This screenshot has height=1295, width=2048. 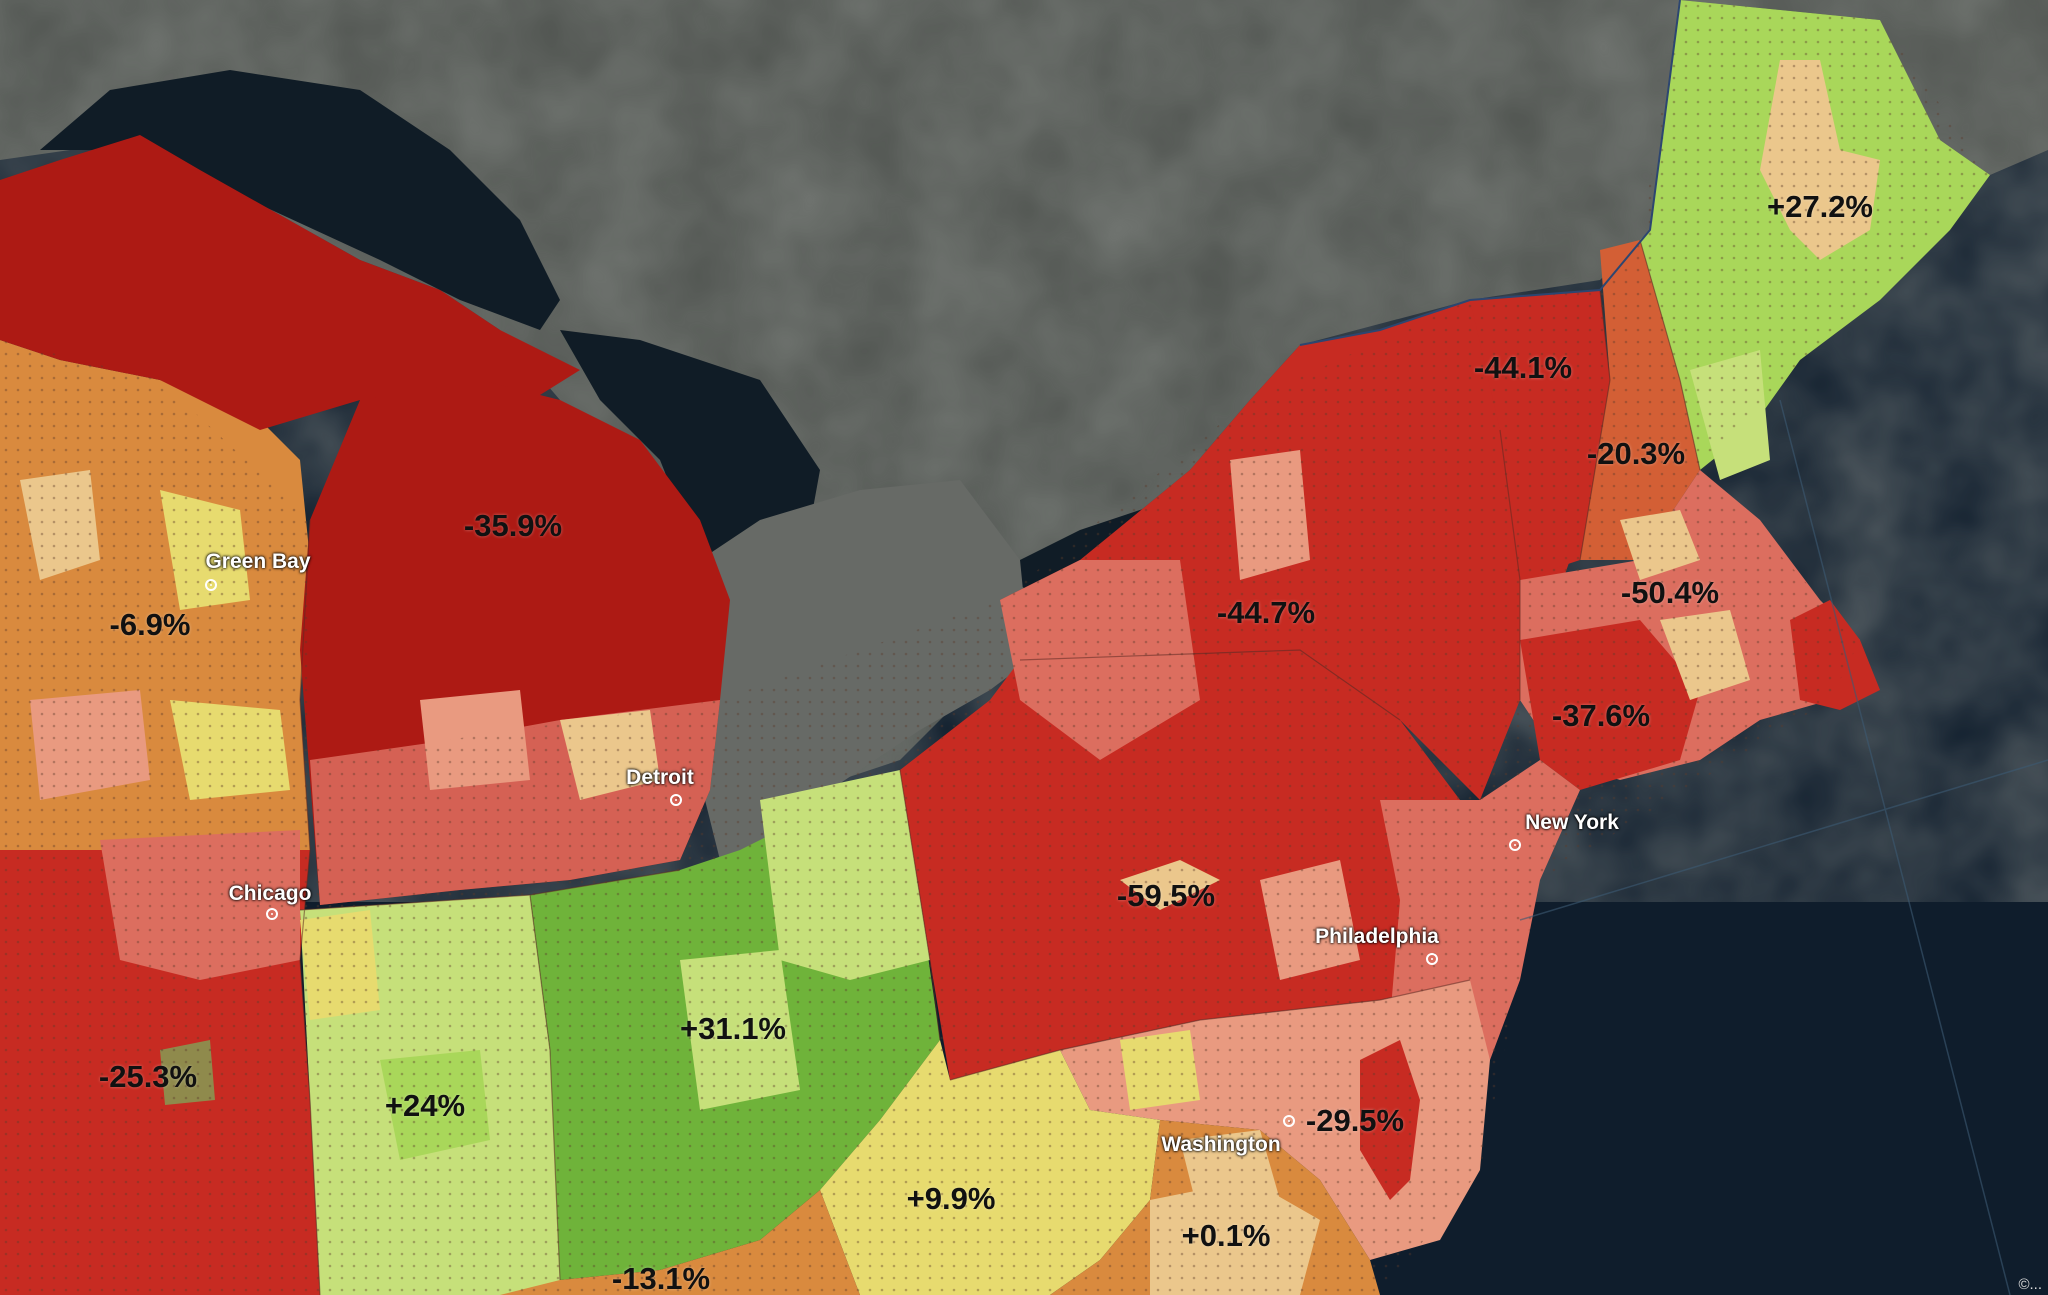 What do you see at coordinates (1490, 173) in the screenshot?
I see `coastline` at bounding box center [1490, 173].